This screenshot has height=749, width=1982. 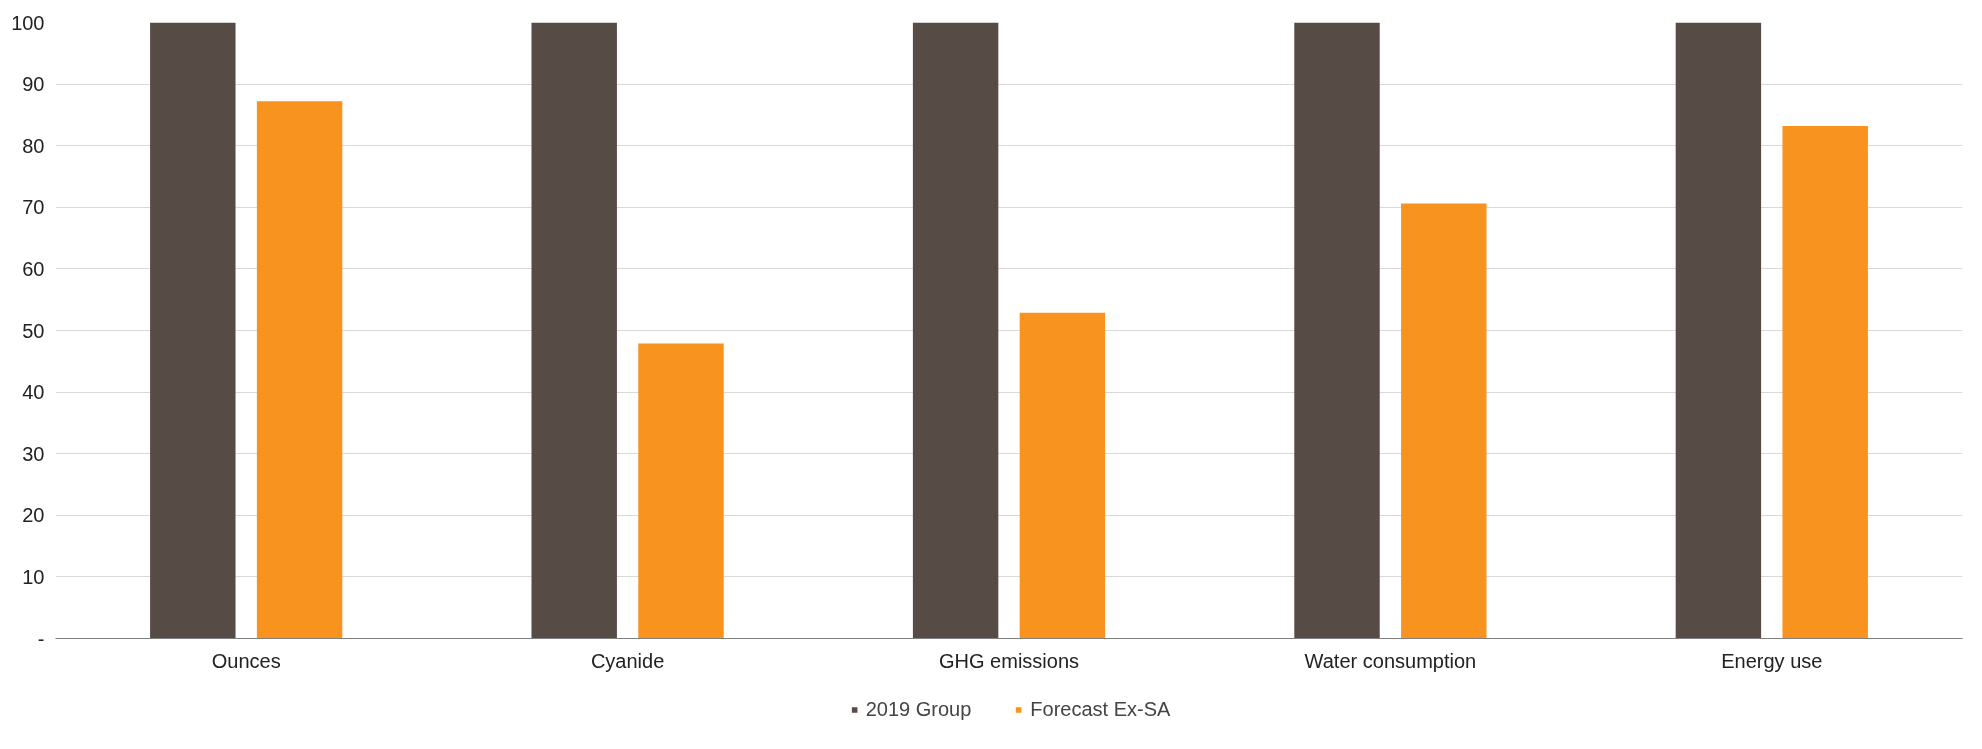 I want to click on y-tick-label: -, so click(x=41, y=638).